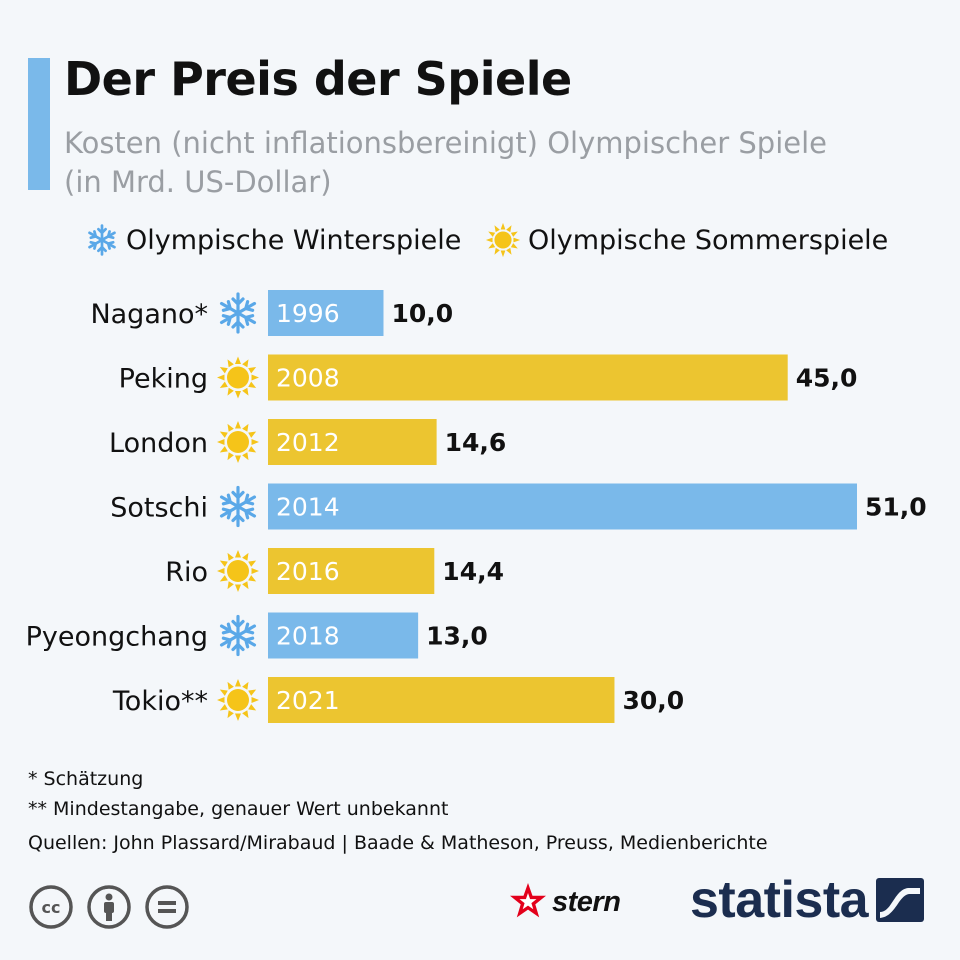 Image resolution: width=960 pixels, height=960 pixels. Describe the element at coordinates (422, 313) in the screenshot. I see `value-label: 10,0` at that location.